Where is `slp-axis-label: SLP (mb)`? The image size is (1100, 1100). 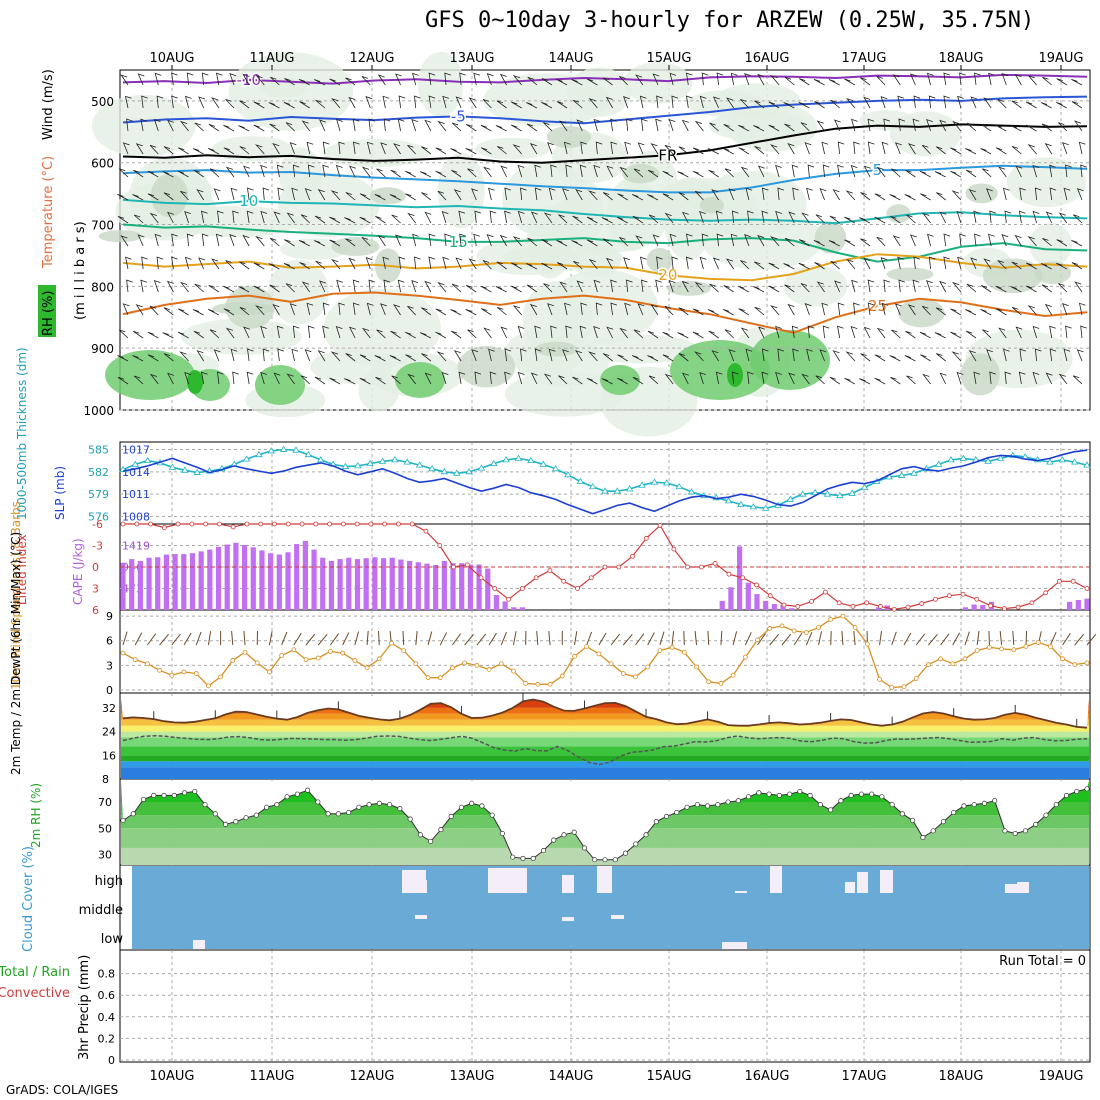 slp-axis-label: SLP (mb) is located at coordinates (60, 493).